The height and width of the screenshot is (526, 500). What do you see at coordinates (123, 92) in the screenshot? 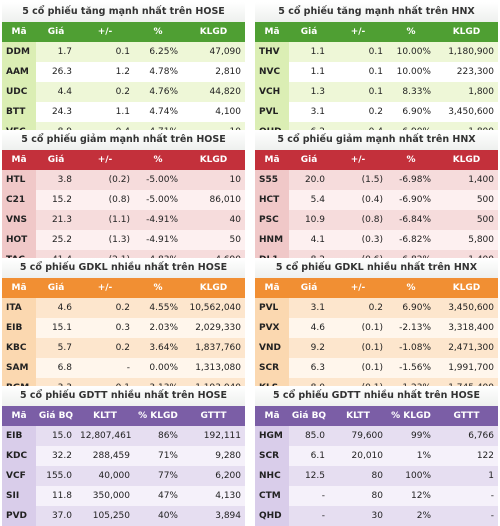
I see `table-row: UDC 4.4 0.2 4.76% 44,820` at bounding box center [123, 92].